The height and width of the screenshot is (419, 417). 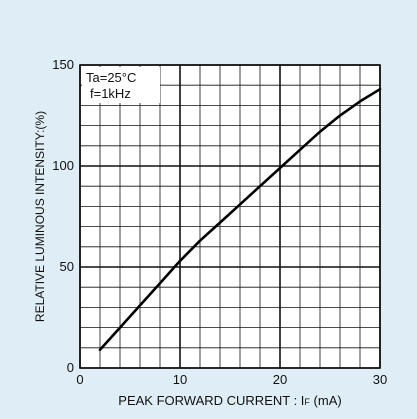 I want to click on annotation-frequency: f=1kHz, so click(x=110, y=93).